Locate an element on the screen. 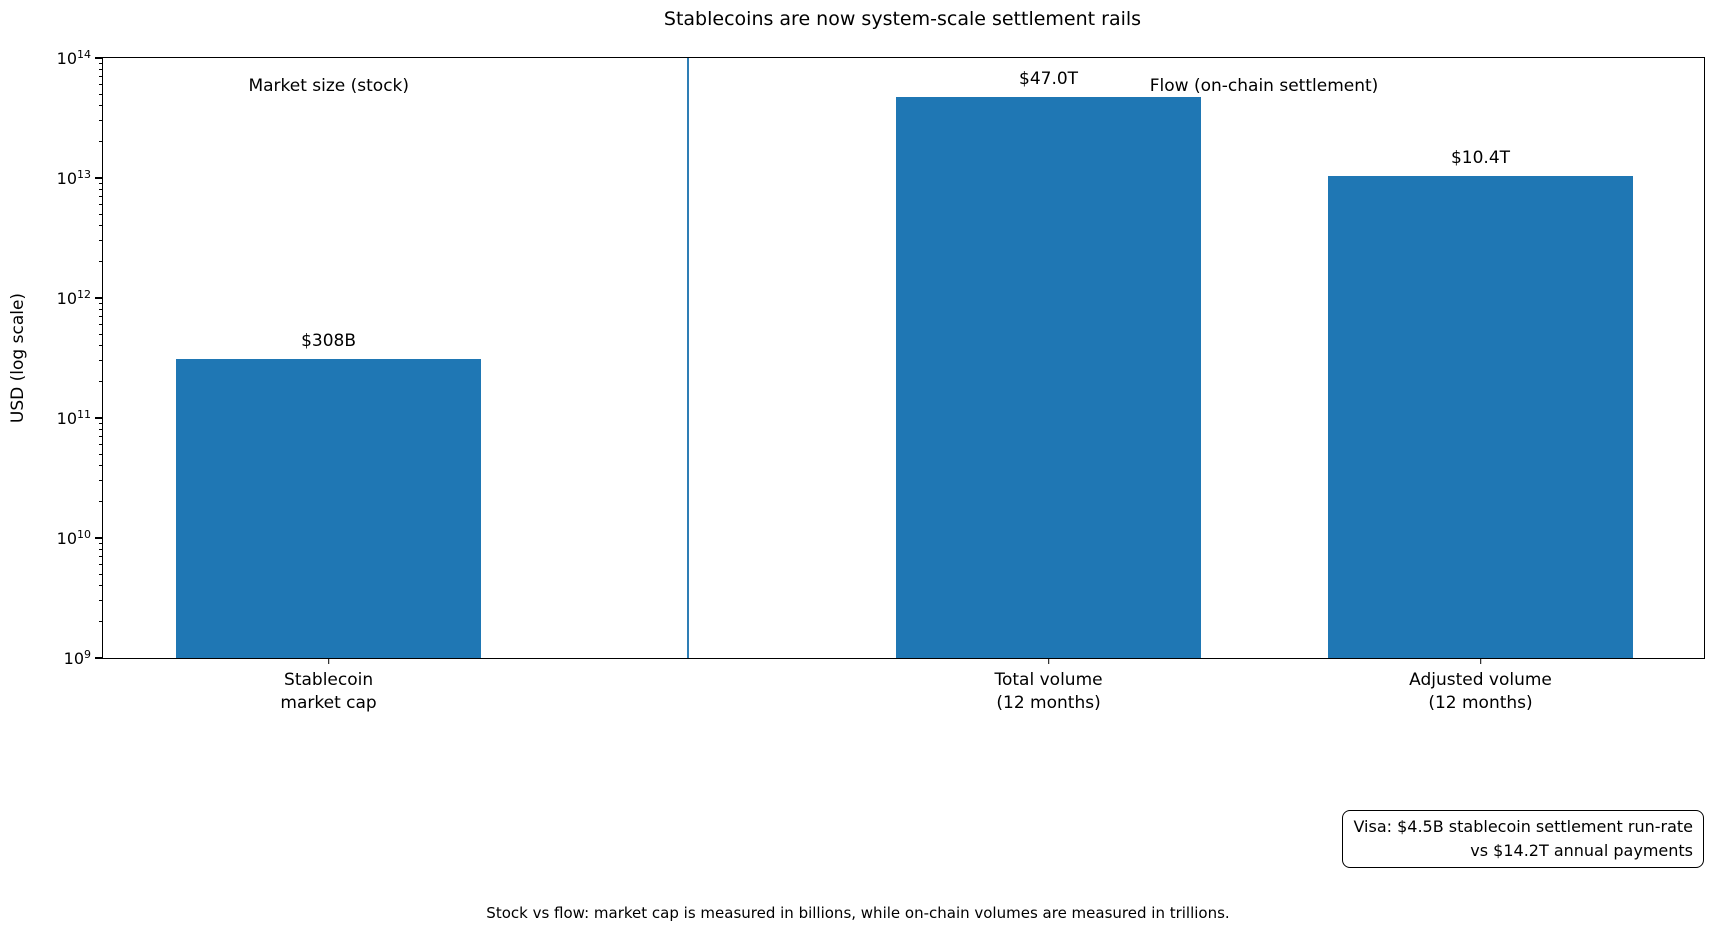  y-tick-exponent: 14 is located at coordinates (84, 54).